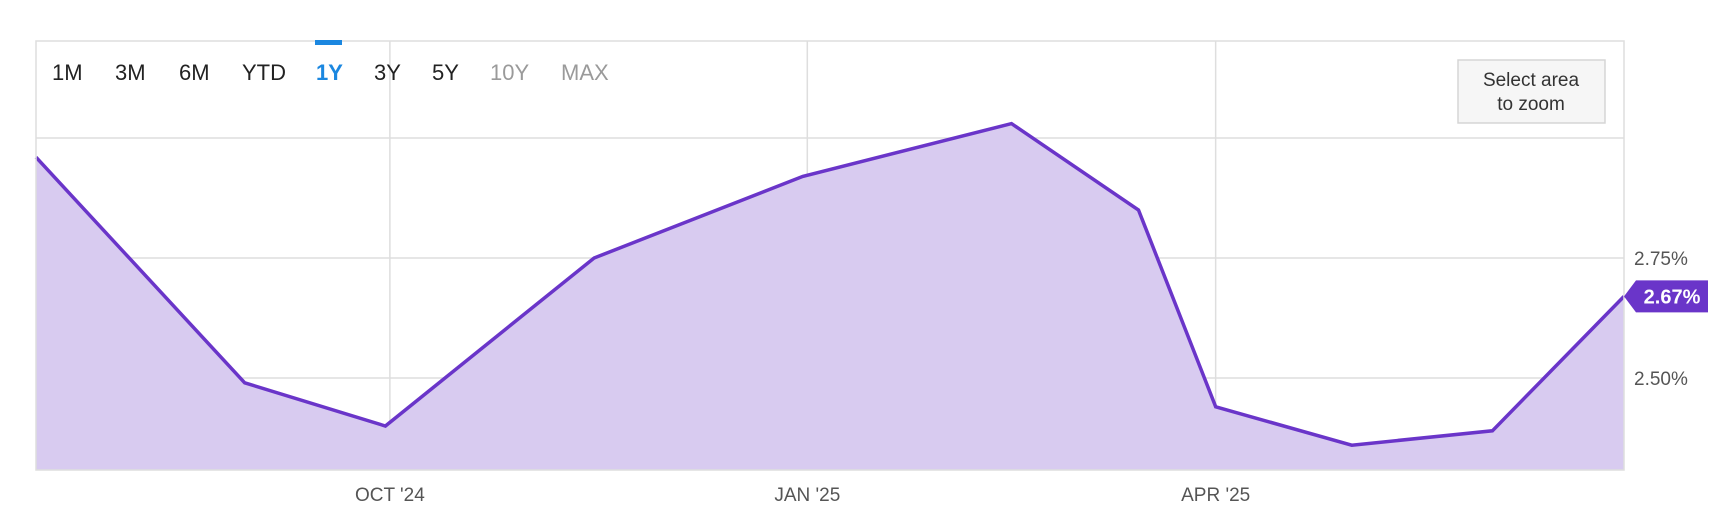 Image resolution: width=1711 pixels, height=522 pixels. What do you see at coordinates (445, 72) in the screenshot?
I see `range-option-5y: 5Y` at bounding box center [445, 72].